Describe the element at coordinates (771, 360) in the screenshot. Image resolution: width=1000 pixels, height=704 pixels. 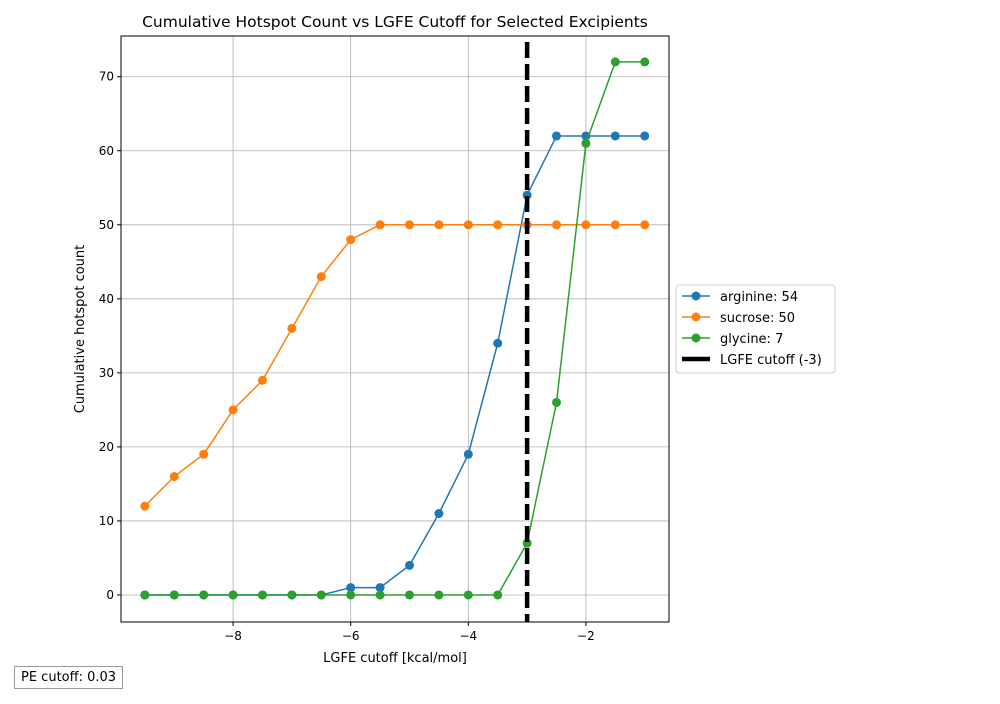
I see `legend-label: LGFE cutoff (-3)` at that location.